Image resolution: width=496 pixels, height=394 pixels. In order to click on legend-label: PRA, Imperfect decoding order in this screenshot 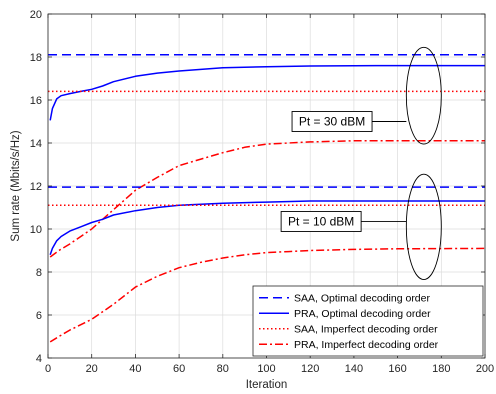, I will do `click(366, 345)`.